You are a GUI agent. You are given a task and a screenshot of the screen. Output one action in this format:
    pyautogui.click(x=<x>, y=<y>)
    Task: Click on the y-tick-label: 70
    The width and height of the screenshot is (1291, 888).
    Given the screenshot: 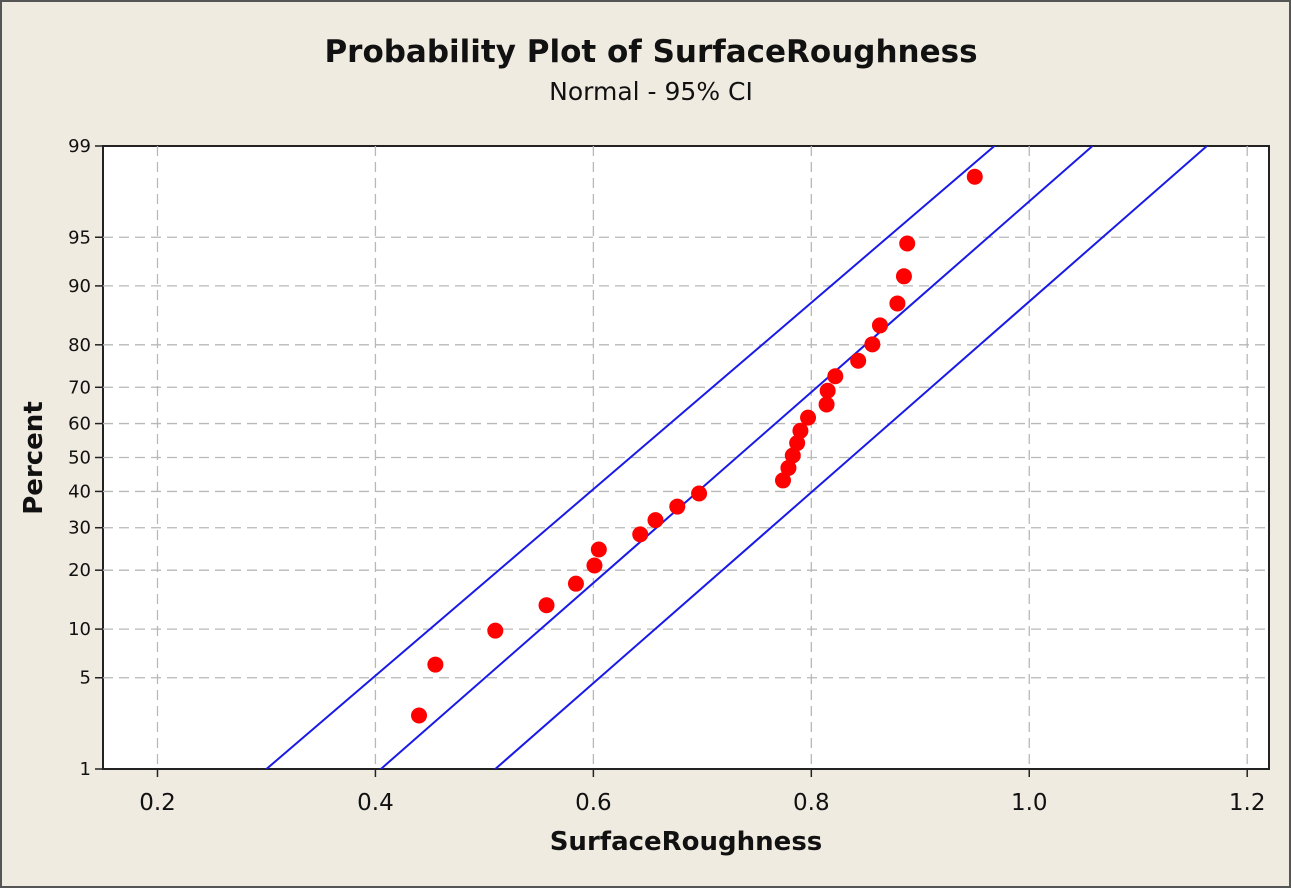 What is the action you would take?
    pyautogui.click(x=79, y=387)
    